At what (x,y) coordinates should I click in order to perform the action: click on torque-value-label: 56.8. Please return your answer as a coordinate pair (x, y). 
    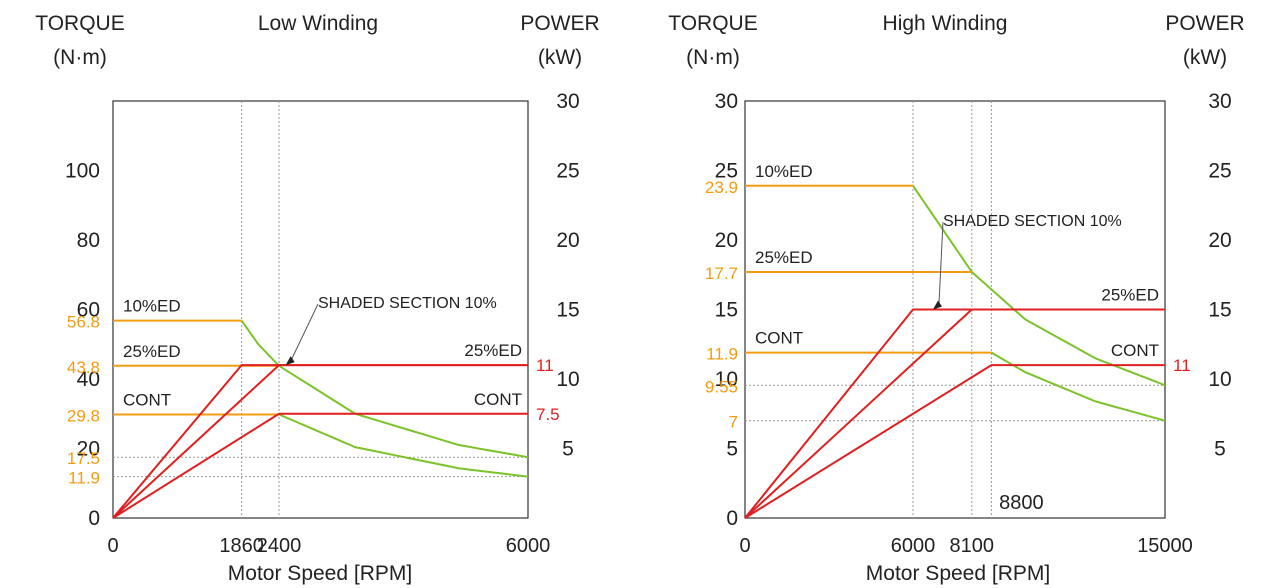
    Looking at the image, I should click on (83, 322).